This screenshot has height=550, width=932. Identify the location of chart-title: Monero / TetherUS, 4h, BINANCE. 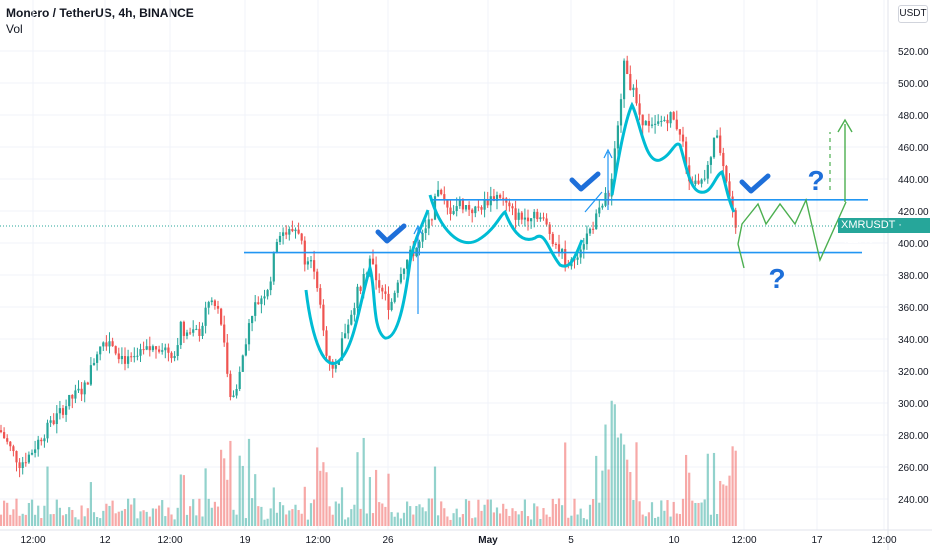
(100, 13).